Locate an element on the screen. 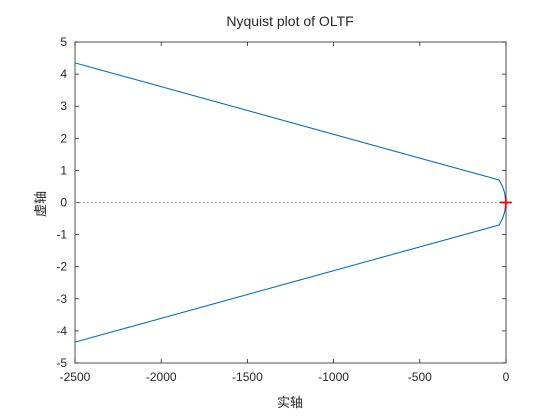 This screenshot has height=420, width=560. y-tick-label: -2 is located at coordinates (61, 267).